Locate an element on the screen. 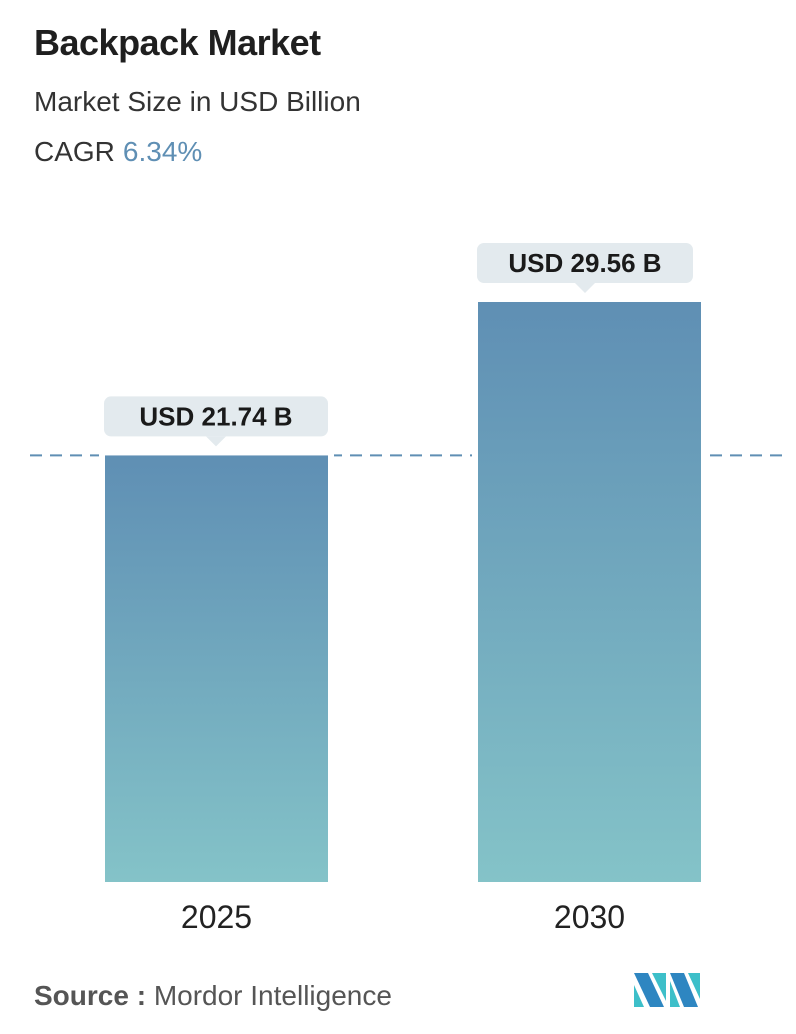 The height and width of the screenshot is (1034, 796). data-label: USD 21.74 B is located at coordinates (215, 416).